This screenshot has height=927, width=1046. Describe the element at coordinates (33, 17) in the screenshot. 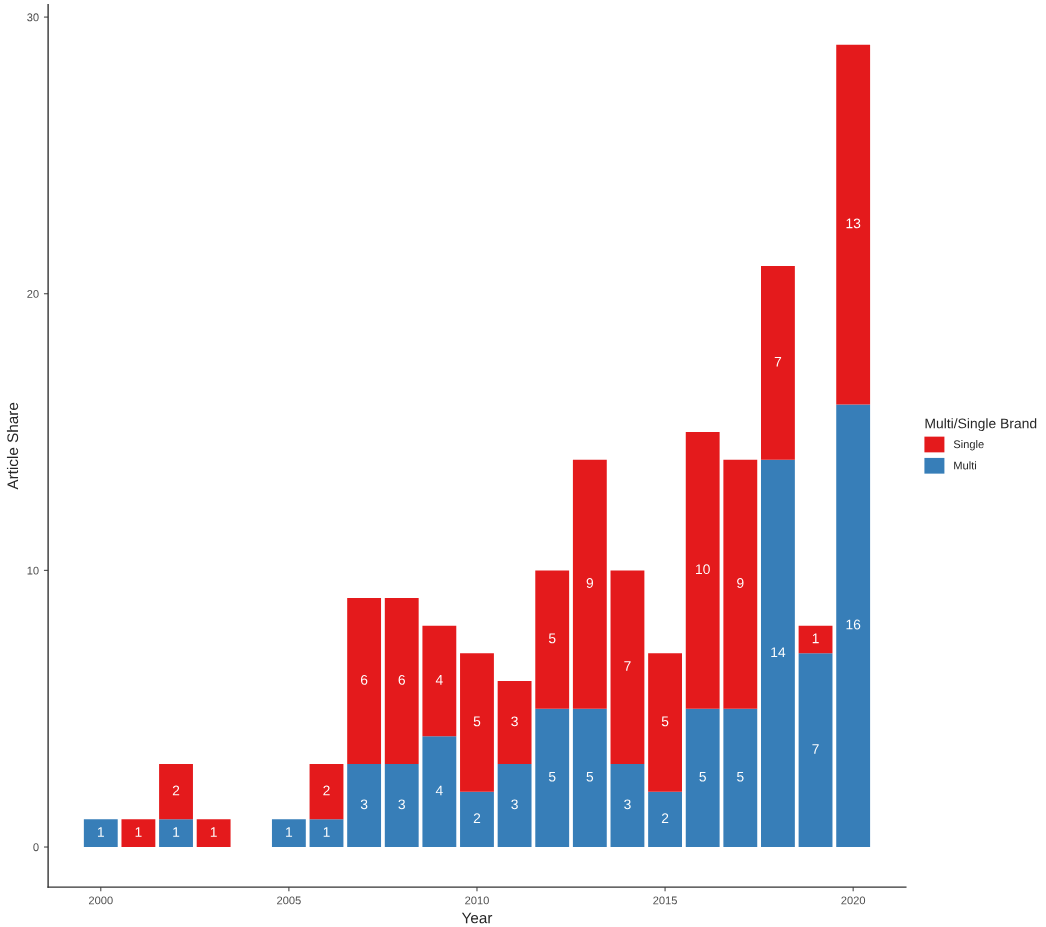

I see `y-tick-label: 30` at that location.